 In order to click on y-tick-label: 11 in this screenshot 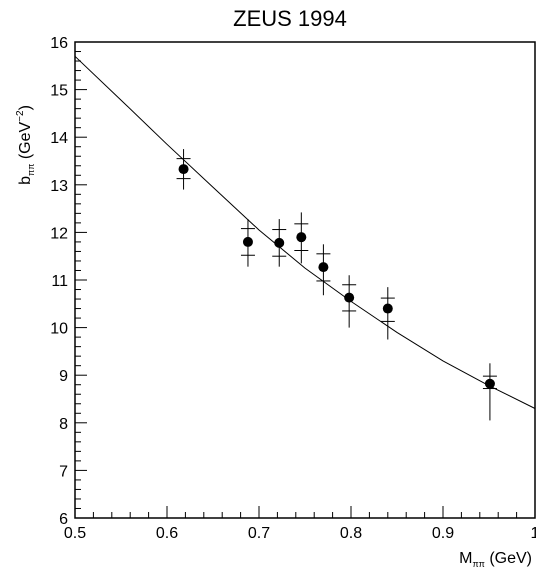, I will do `click(59, 281)`.